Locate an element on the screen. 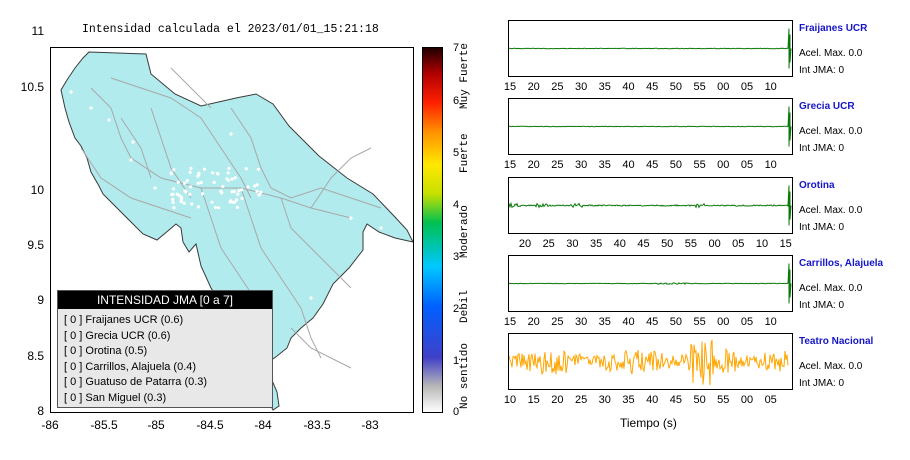  map-x-tick: -83 is located at coordinates (370, 425).